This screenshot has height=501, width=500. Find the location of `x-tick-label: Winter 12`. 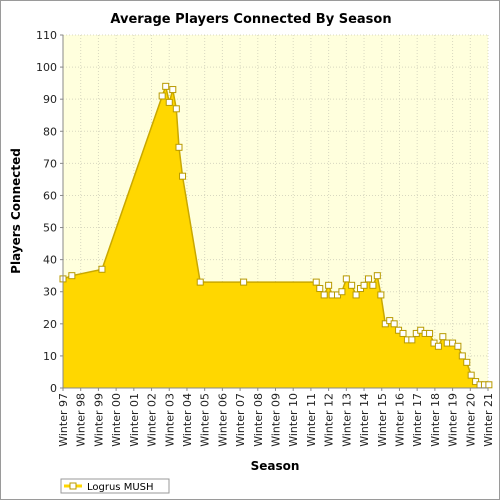

x-tick-label: Winter 12 is located at coordinates (329, 420).